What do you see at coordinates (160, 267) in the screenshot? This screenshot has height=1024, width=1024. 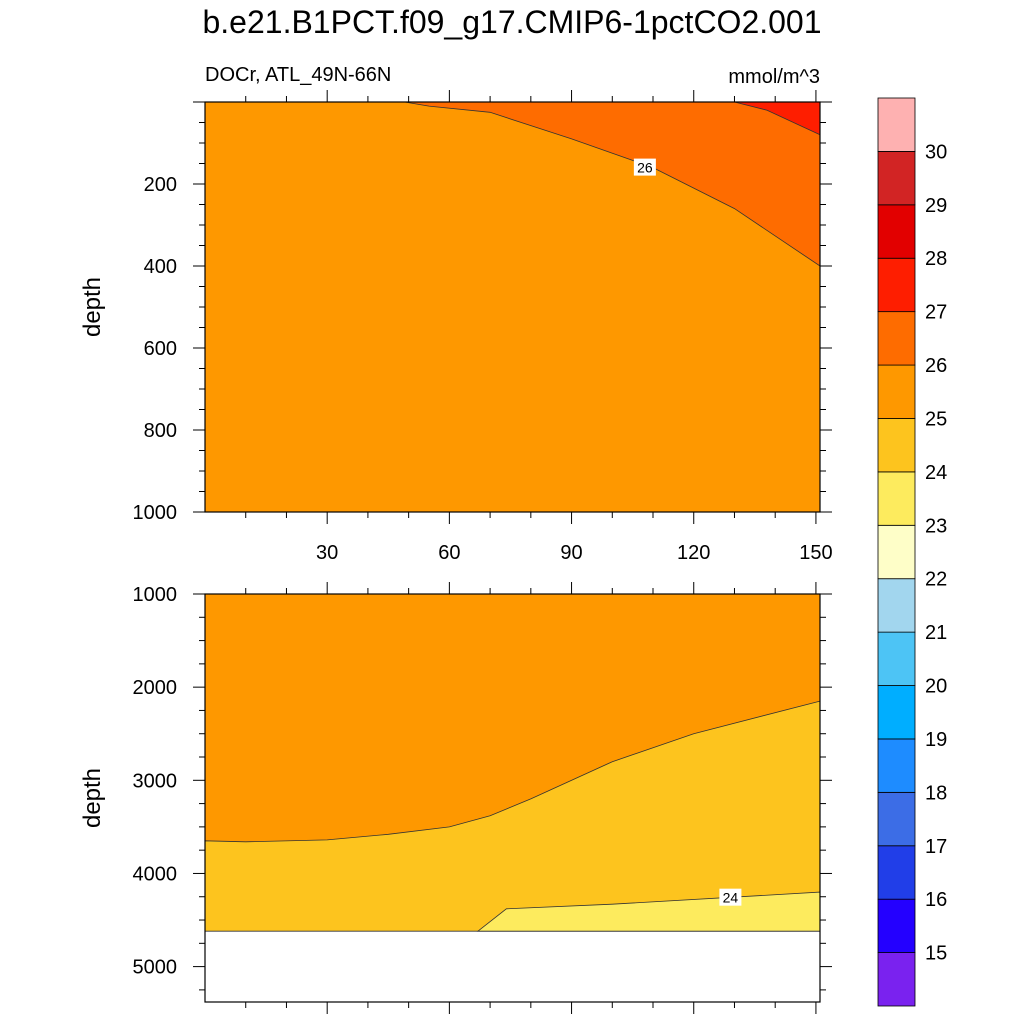 I see `y-tick-label: 400` at bounding box center [160, 267].